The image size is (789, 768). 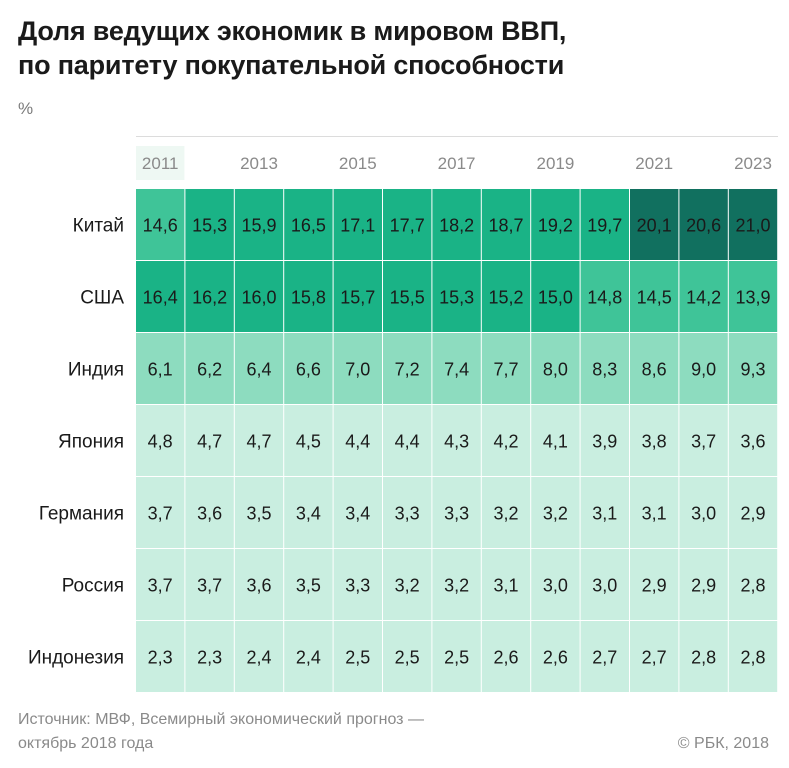 I want to click on x-tick-label: 2017, so click(x=457, y=163).